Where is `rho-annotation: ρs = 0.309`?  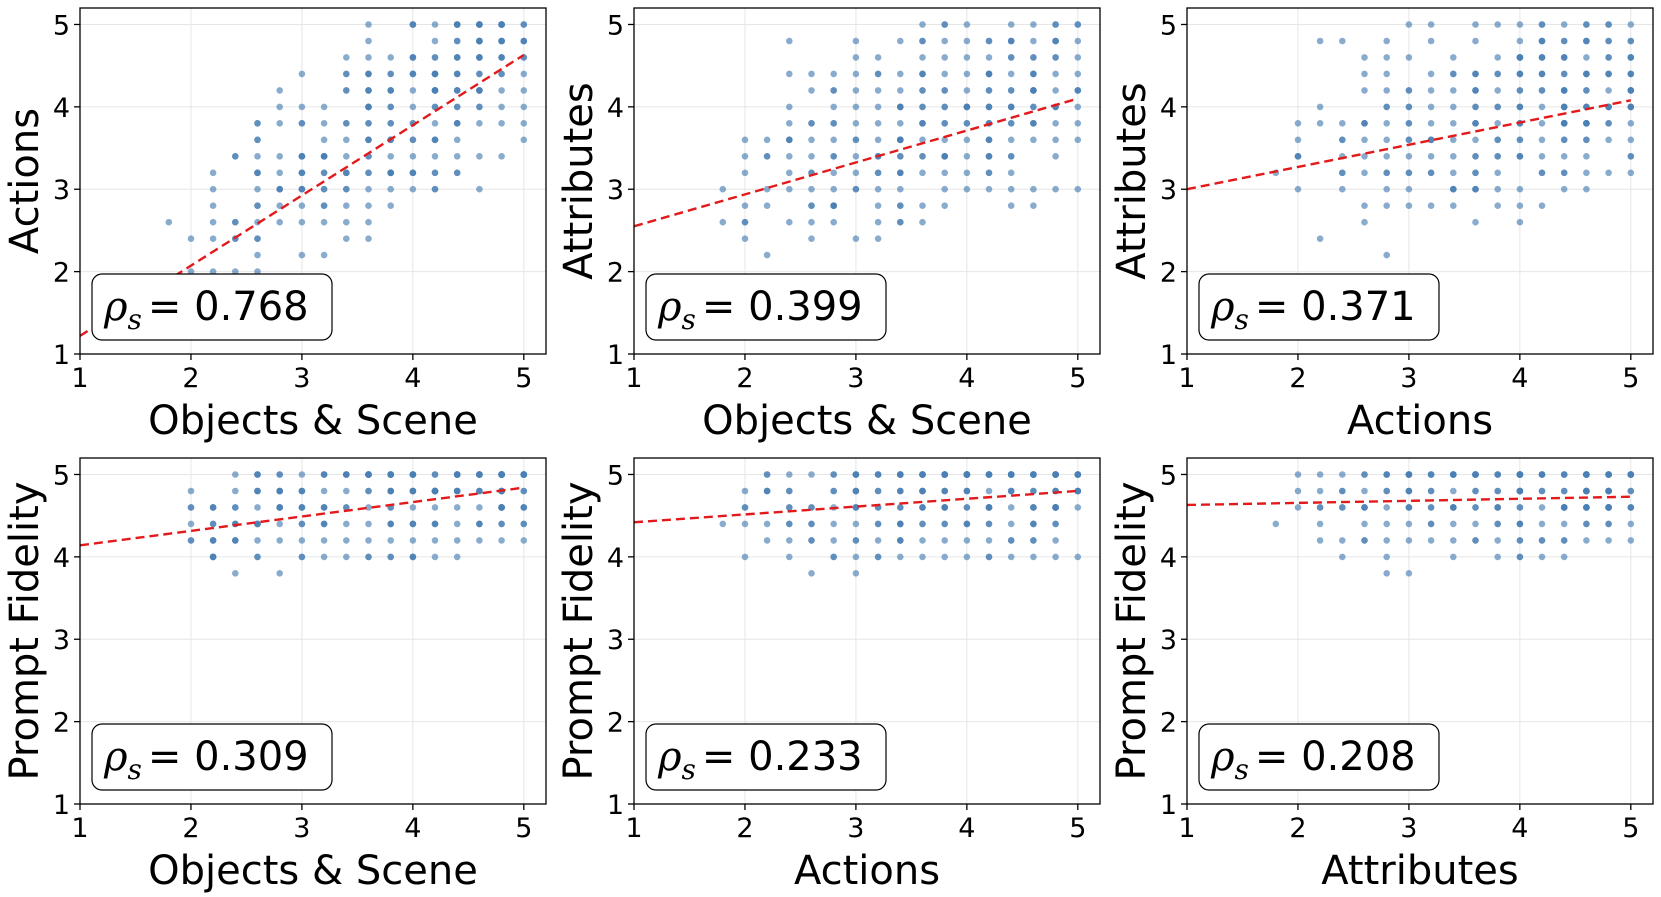 rho-annotation: ρs = 0.309 is located at coordinates (206, 760).